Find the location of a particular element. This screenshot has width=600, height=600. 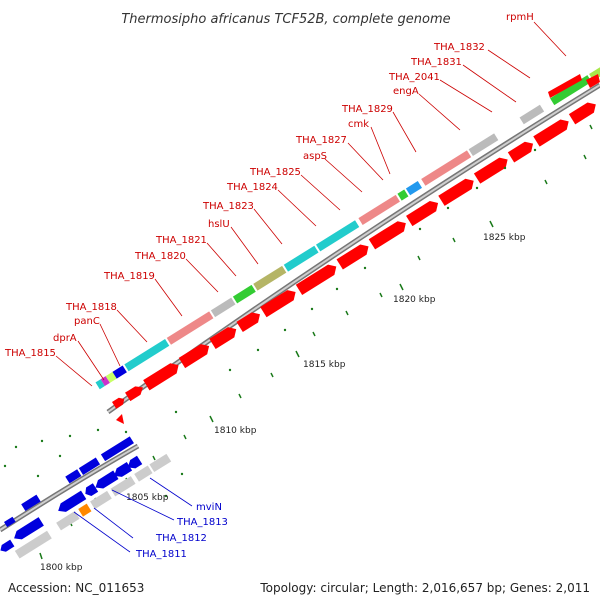

gene-label-engA: engA is located at coordinates (406, 91).